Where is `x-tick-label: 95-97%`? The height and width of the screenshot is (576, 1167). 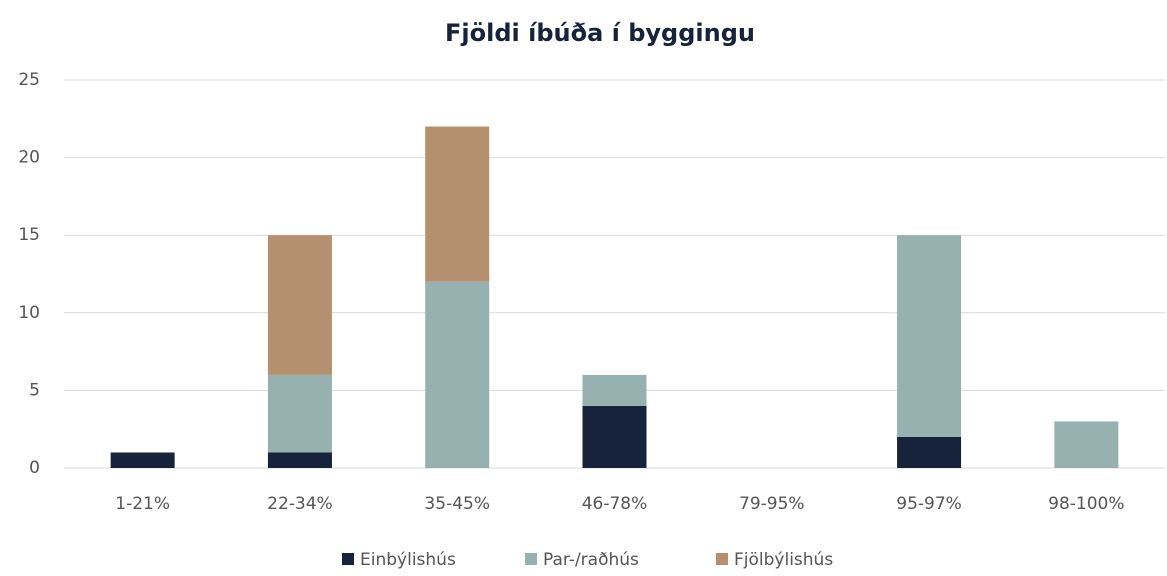 x-tick-label: 95-97% is located at coordinates (929, 504).